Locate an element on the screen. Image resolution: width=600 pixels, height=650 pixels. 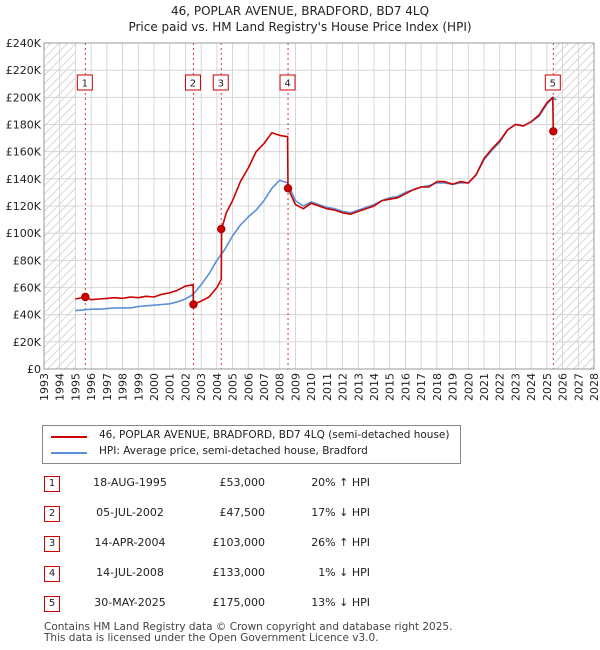
transaction-price: £103,000 is located at coordinates (239, 542).